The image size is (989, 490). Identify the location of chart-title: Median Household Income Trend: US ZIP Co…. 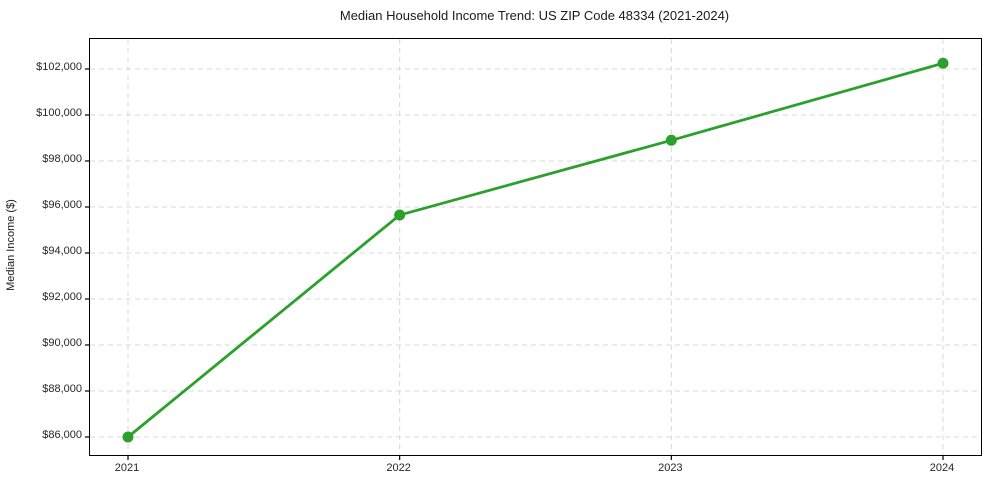
(534, 15).